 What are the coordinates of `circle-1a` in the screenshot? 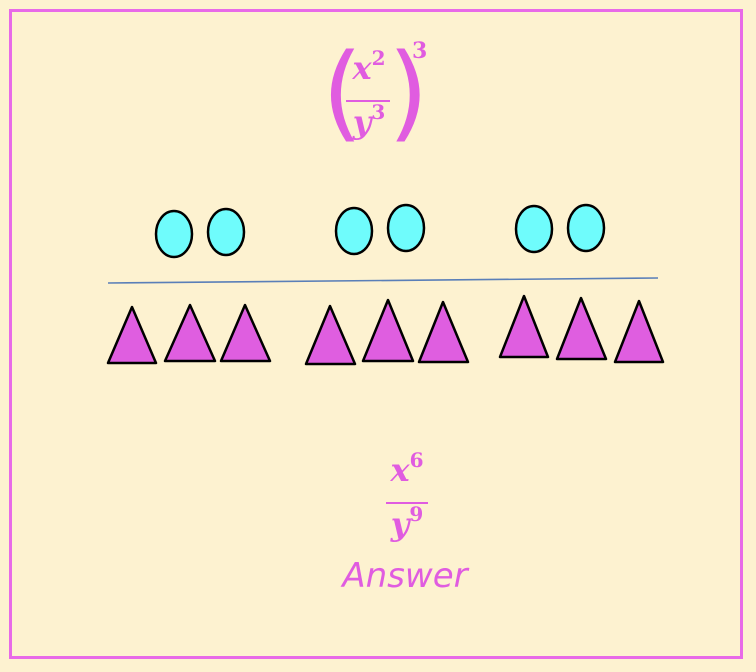 It's located at (174, 234).